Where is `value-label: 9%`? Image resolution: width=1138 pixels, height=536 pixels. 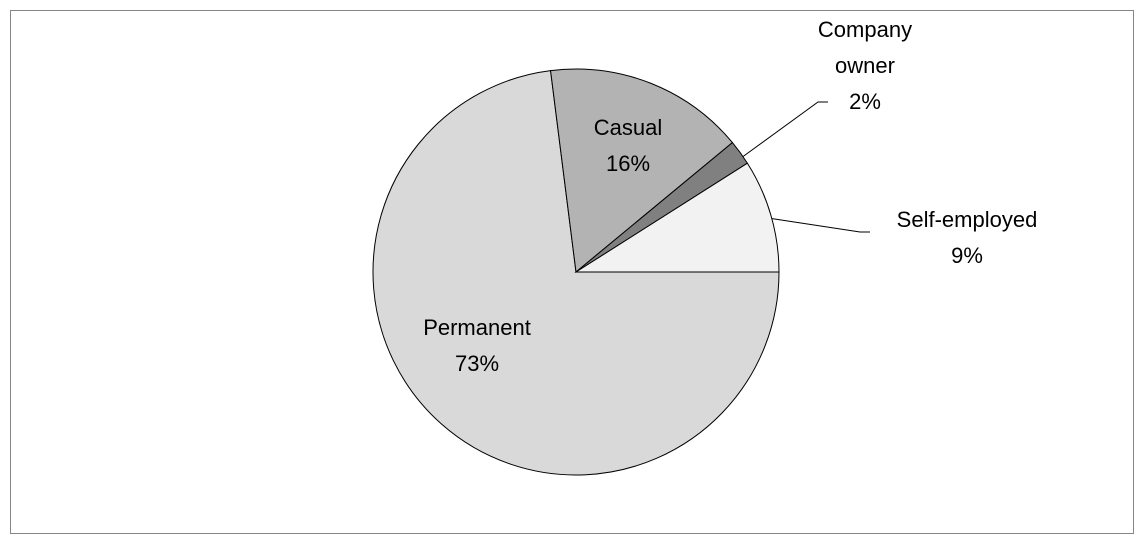
value-label: 9% is located at coordinates (967, 255).